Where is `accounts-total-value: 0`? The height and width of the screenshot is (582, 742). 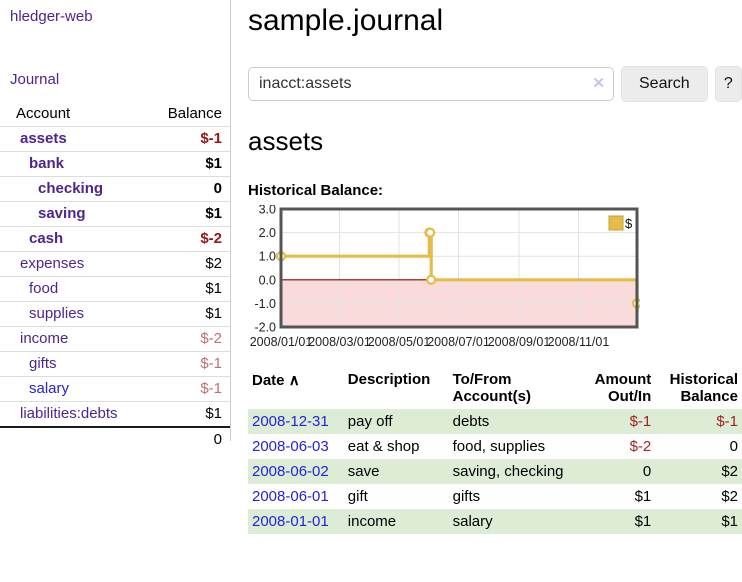
accounts-total-value: 0 is located at coordinates (217, 439).